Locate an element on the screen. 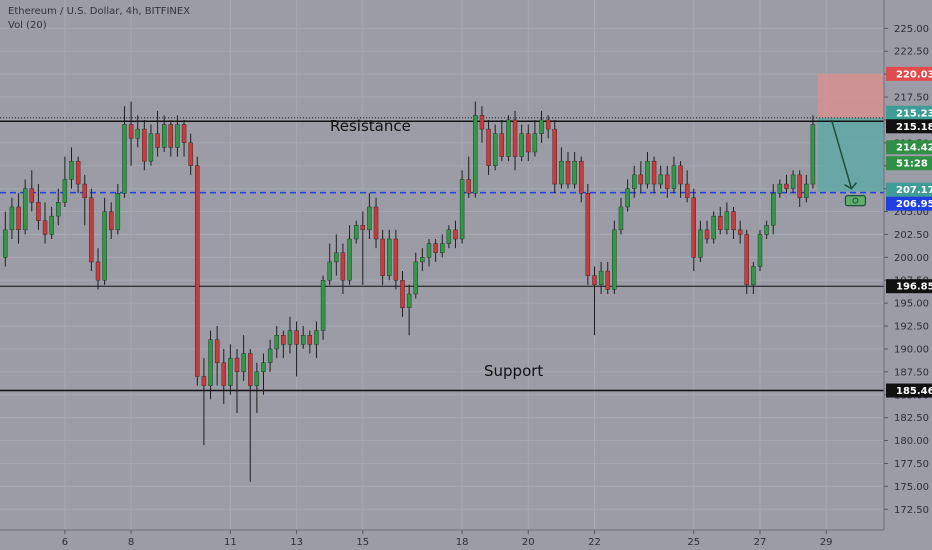  axis-price-tag: 214.42 is located at coordinates (909, 147).